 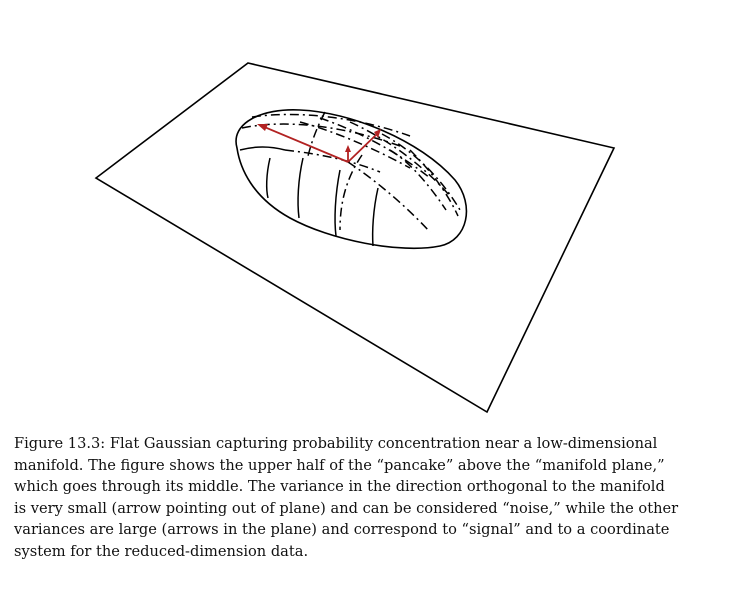 I want to click on pancake-grid-dashed, so click(x=351, y=172).